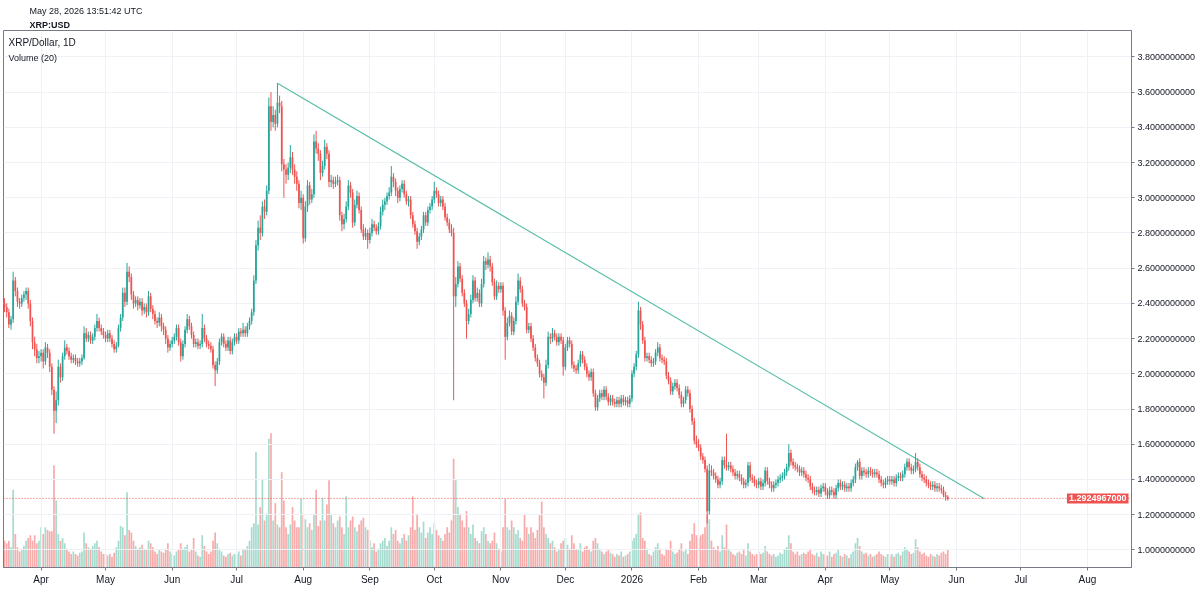  I want to click on x-tick-label: Mar, so click(759, 579).